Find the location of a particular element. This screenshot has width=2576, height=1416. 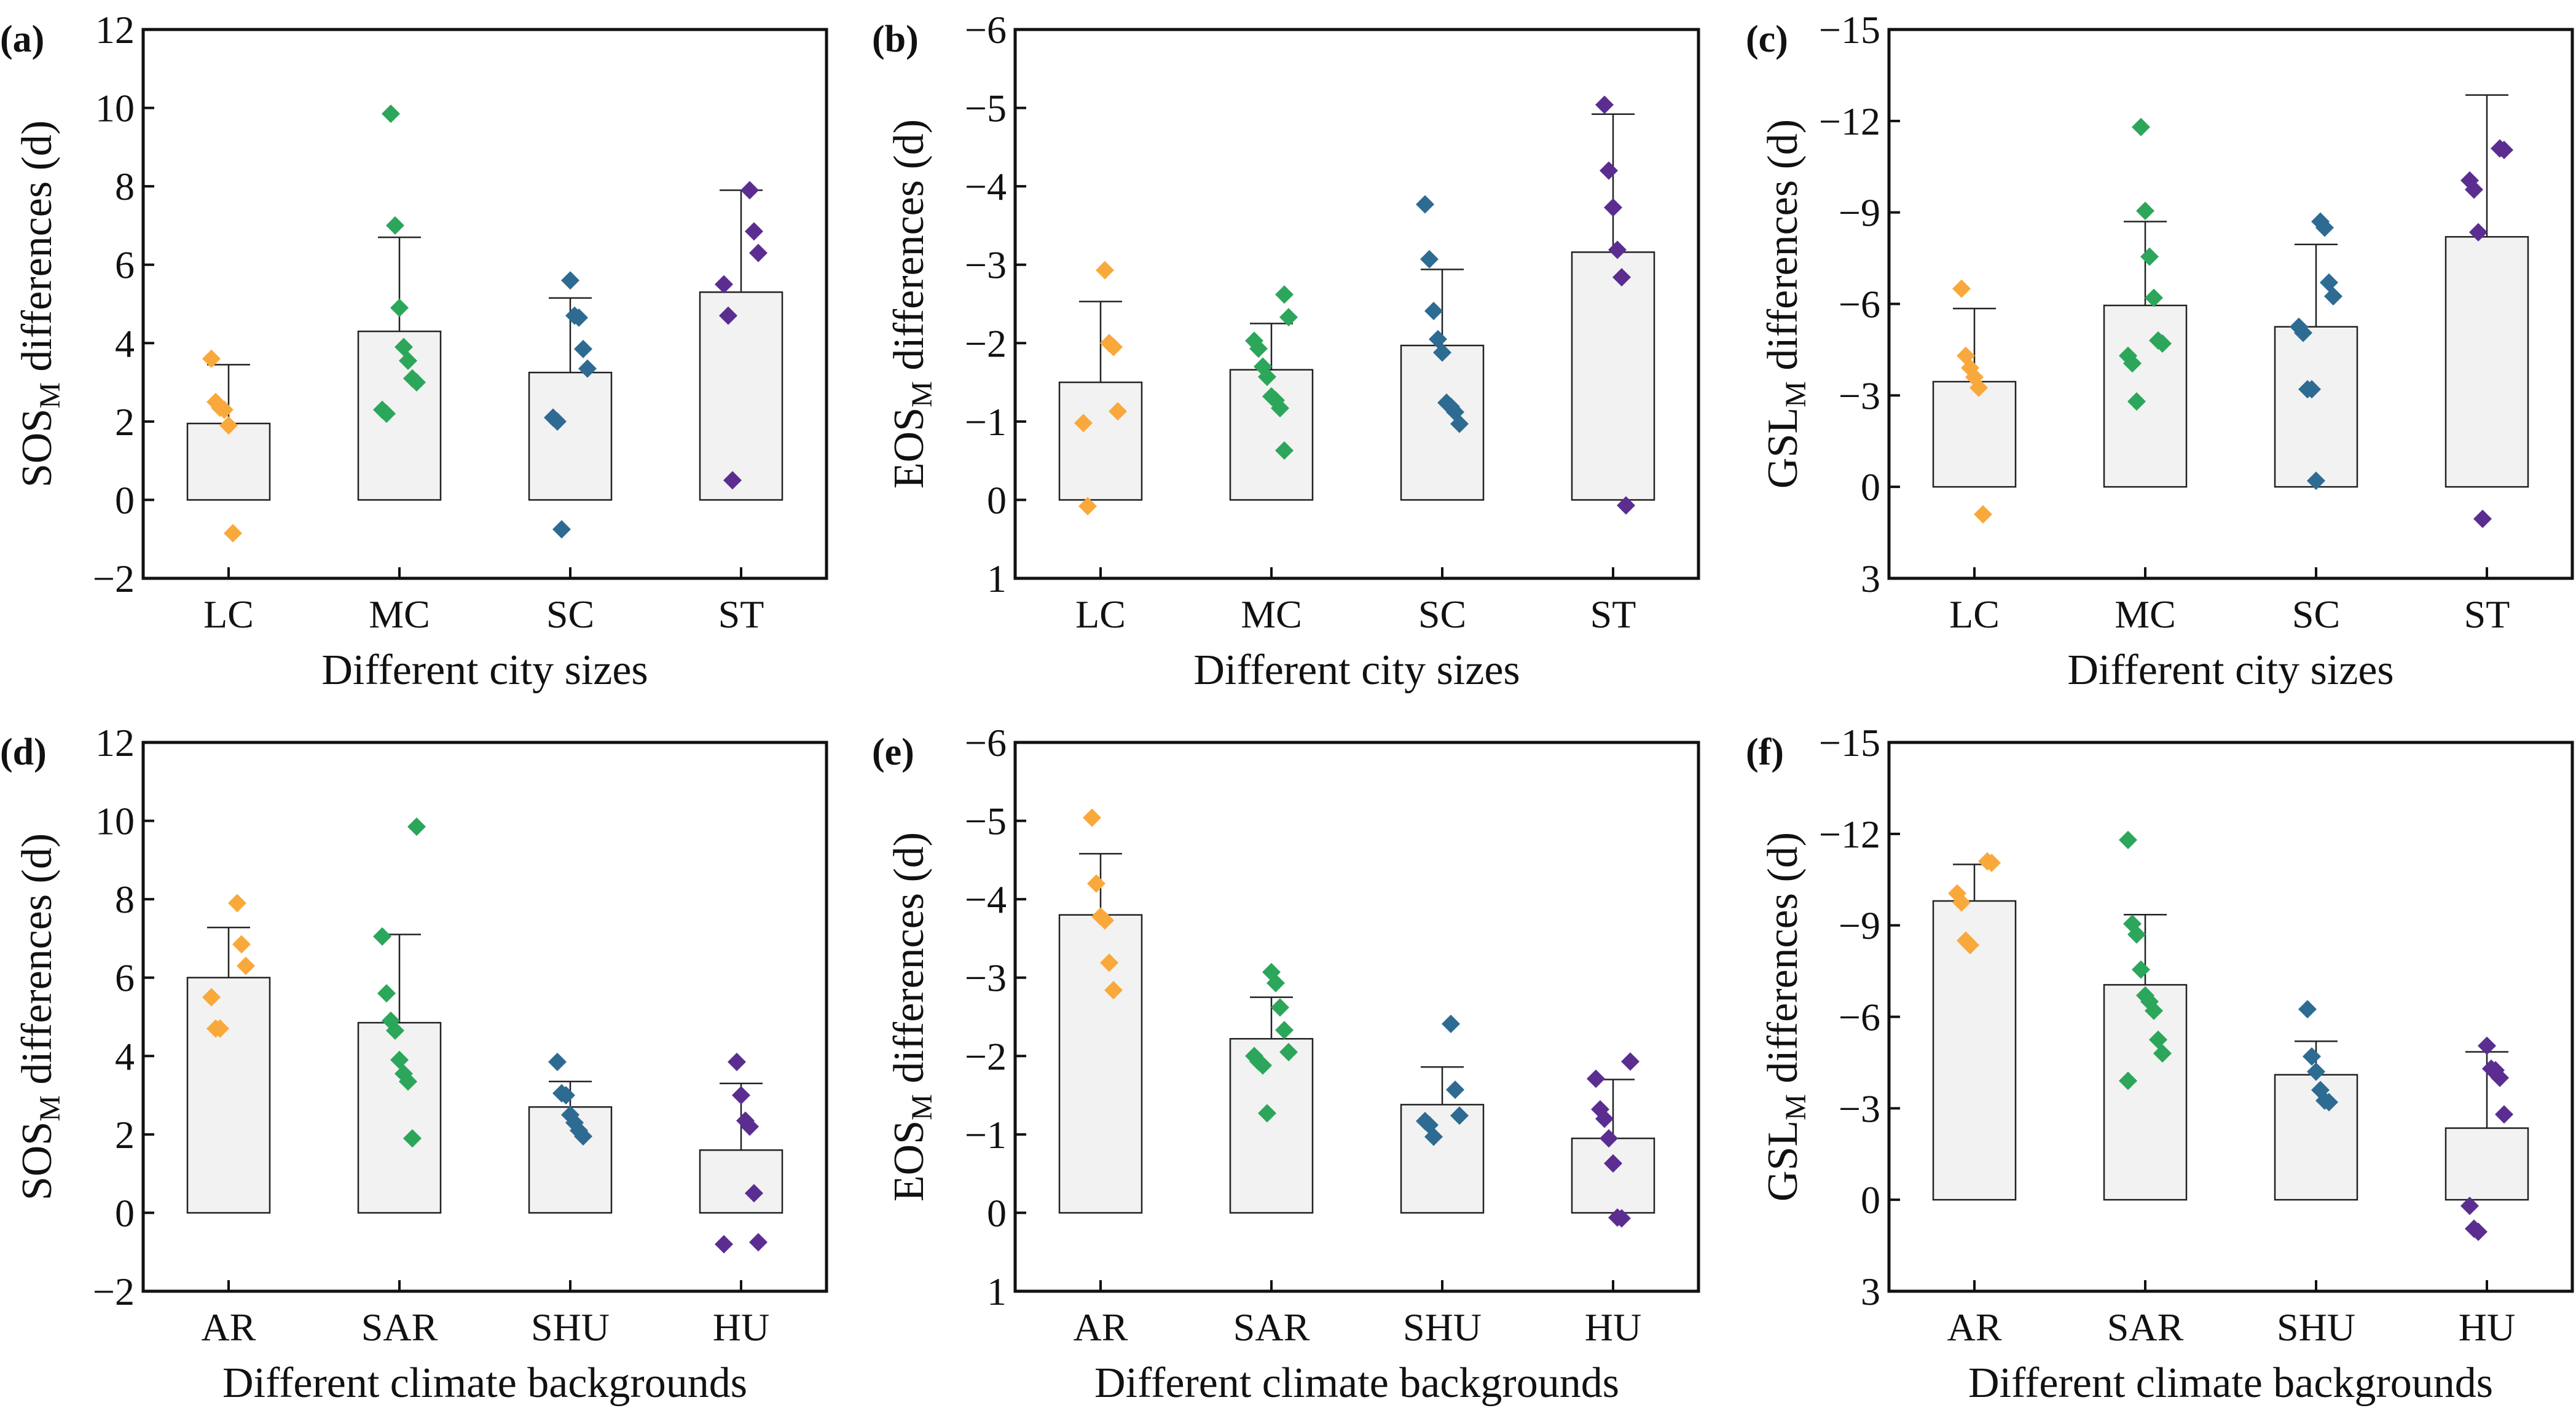

bar-SC is located at coordinates (2316, 407).